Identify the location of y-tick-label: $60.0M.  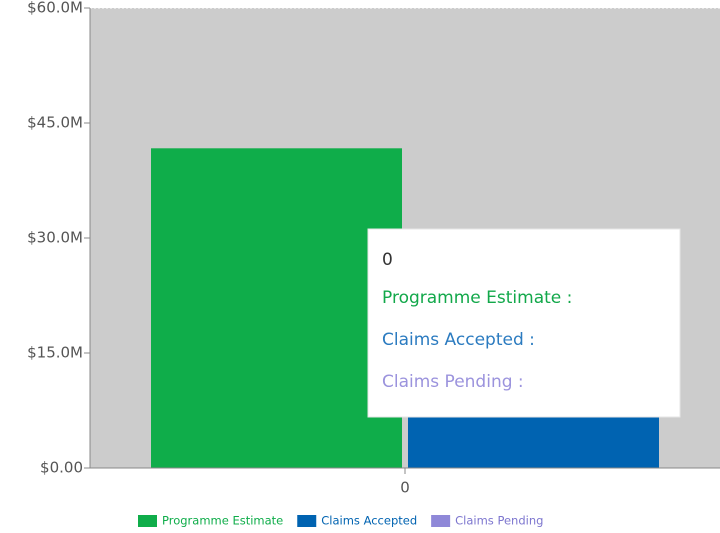
(55, 8).